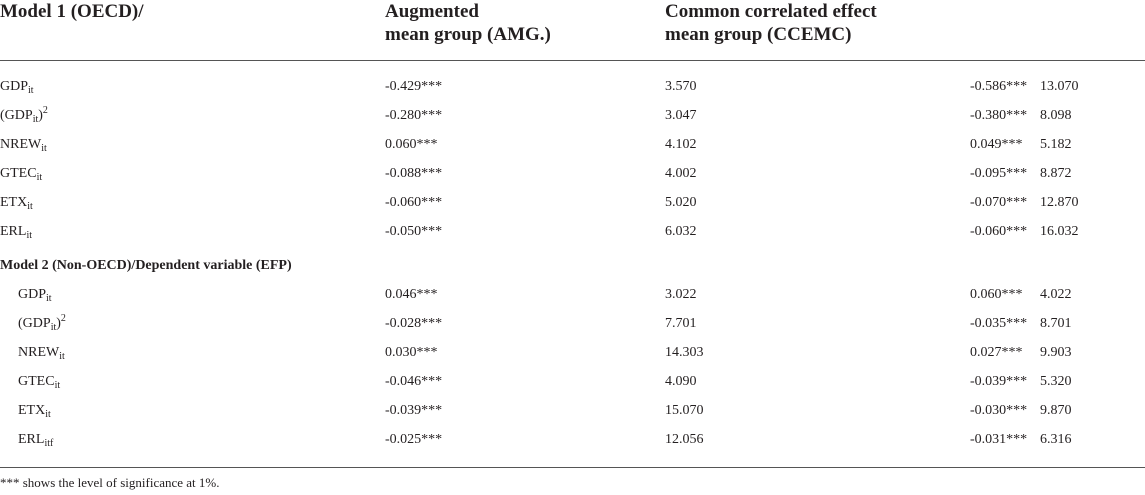 This screenshot has width=1145, height=495. Describe the element at coordinates (1056, 439) in the screenshot. I see `ccemc-statistic: 6.316` at that location.